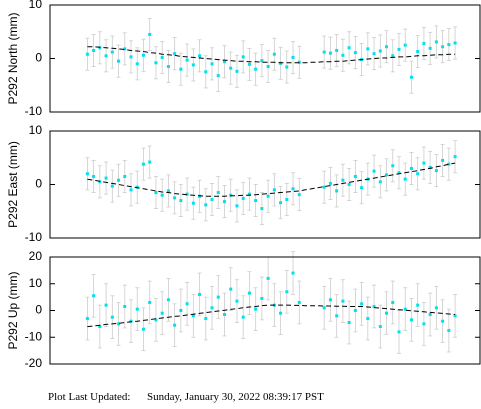  Describe the element at coordinates (13, 310) in the screenshot. I see `y-axis-label: P292 Up (mm)` at that location.